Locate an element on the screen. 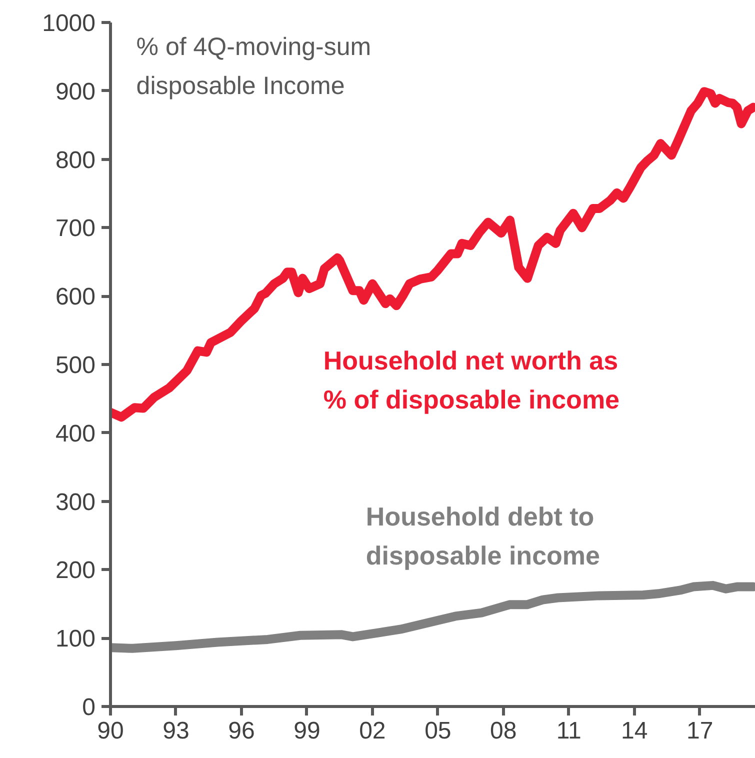  x-tick-label: 05 is located at coordinates (438, 731).